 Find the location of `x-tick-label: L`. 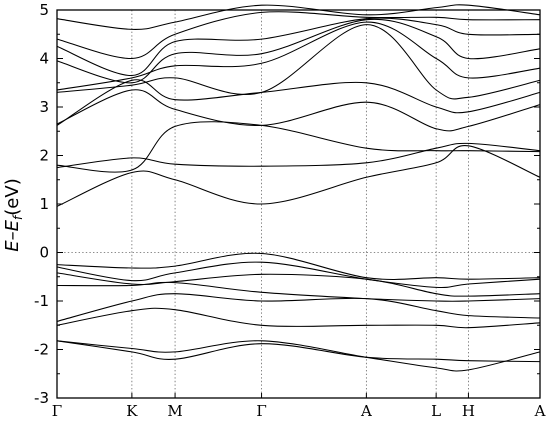

x-tick-label: L is located at coordinates (436, 411).